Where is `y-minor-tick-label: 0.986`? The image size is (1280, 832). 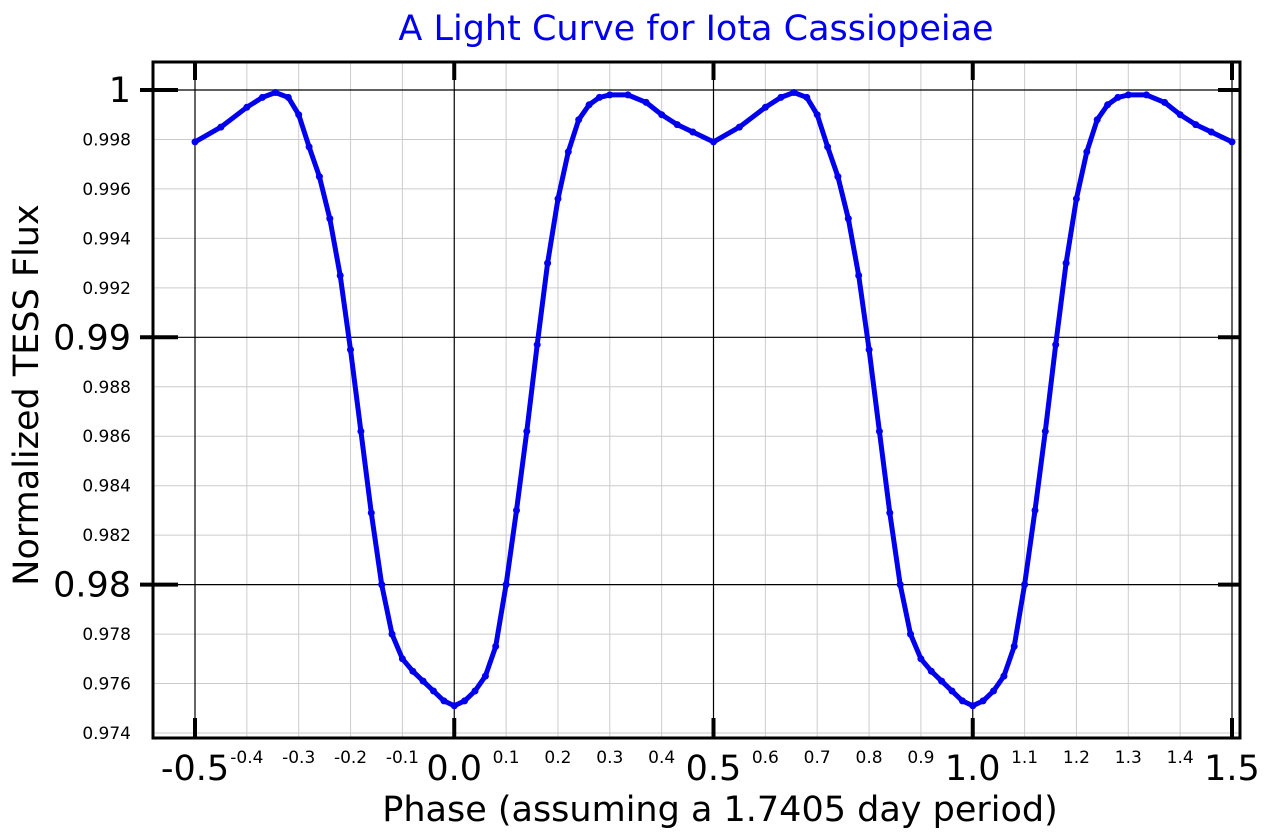 y-minor-tick-label: 0.986 is located at coordinates (106, 437).